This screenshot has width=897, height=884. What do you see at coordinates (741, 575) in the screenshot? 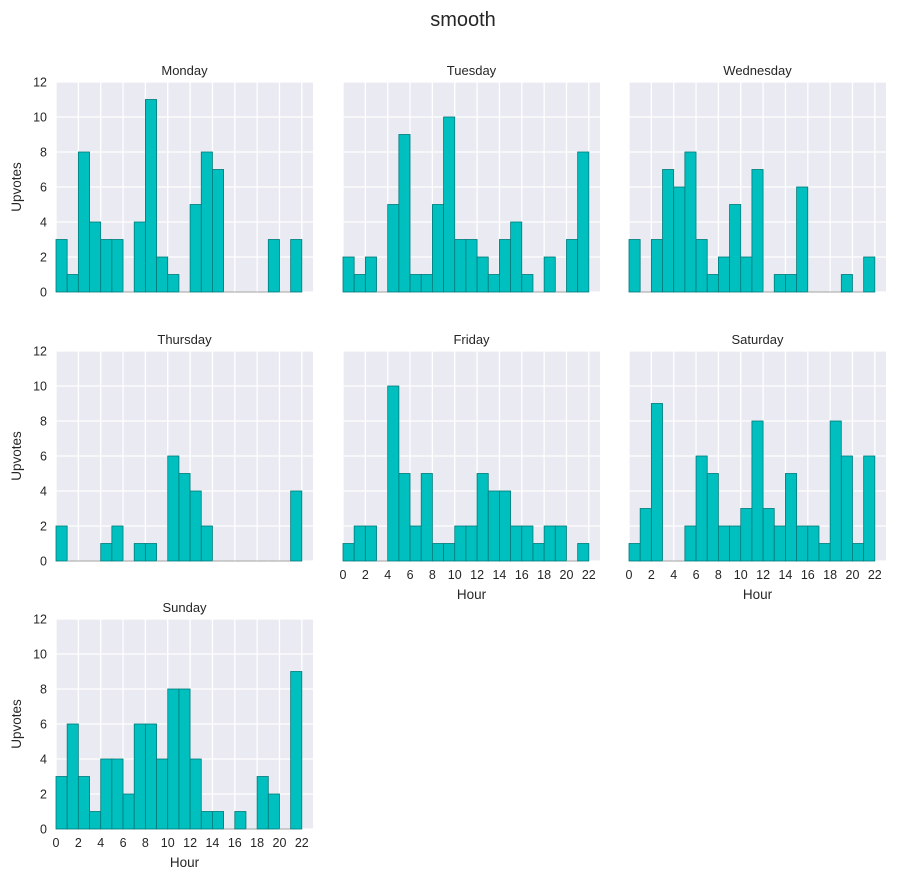
I see `x-tick-label: 10` at bounding box center [741, 575].